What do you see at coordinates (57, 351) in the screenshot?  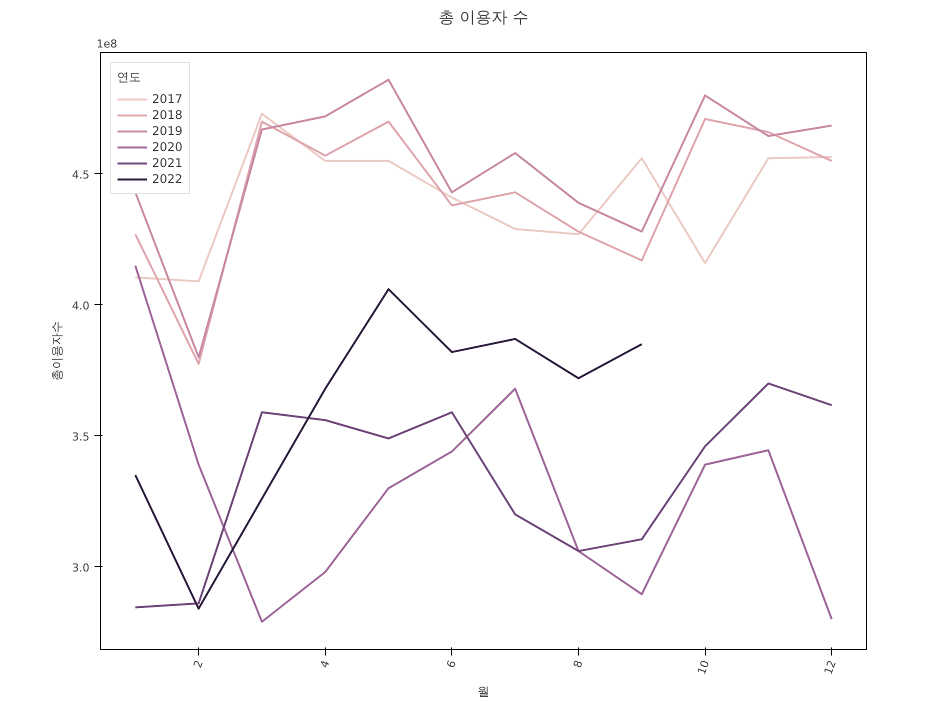 I see `y-axis-title: 총이용자수` at bounding box center [57, 351].